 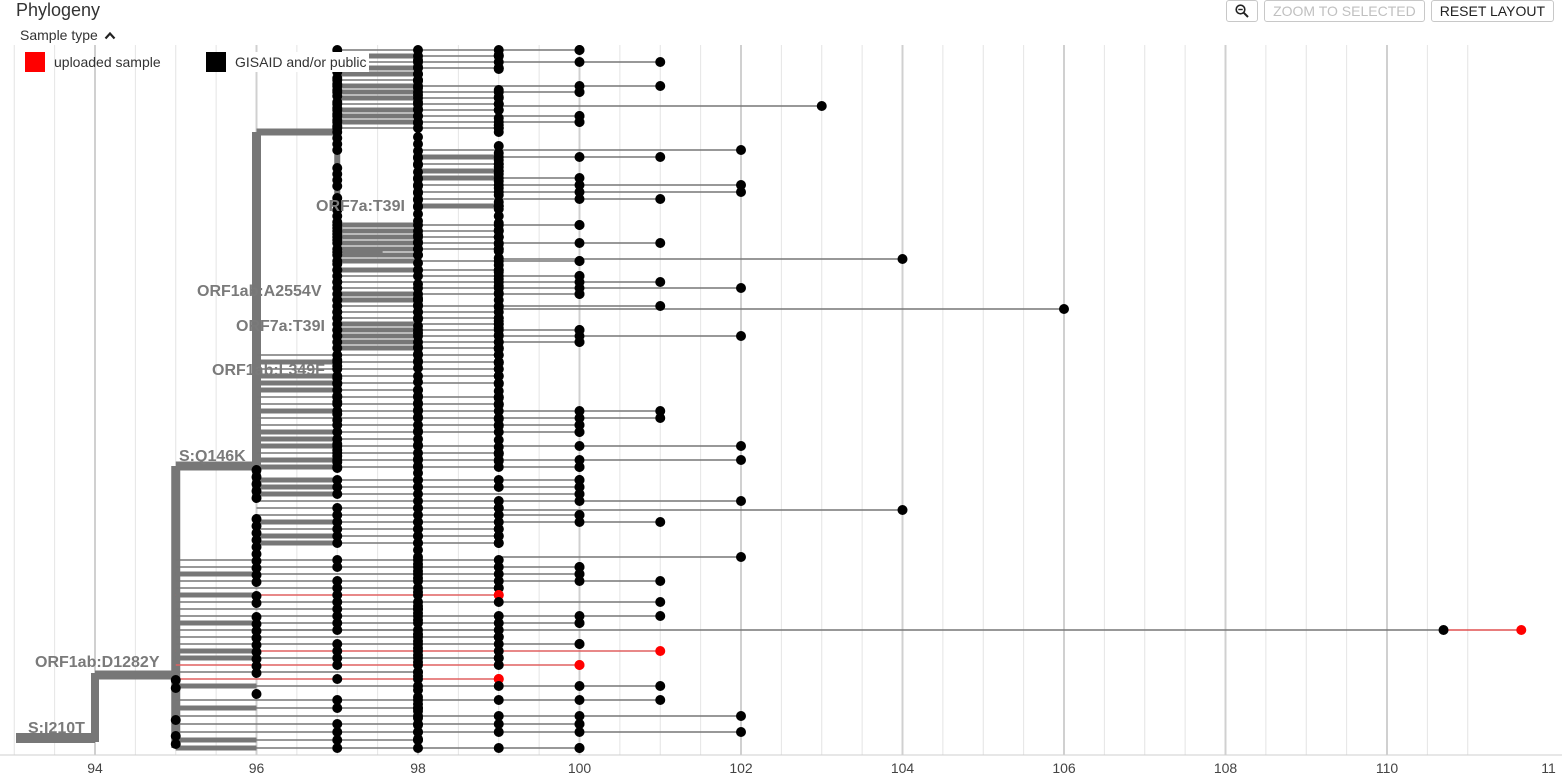 What do you see at coordinates (1492, 11) in the screenshot?
I see `reset-layout-button: RESET LAYOUT` at bounding box center [1492, 11].